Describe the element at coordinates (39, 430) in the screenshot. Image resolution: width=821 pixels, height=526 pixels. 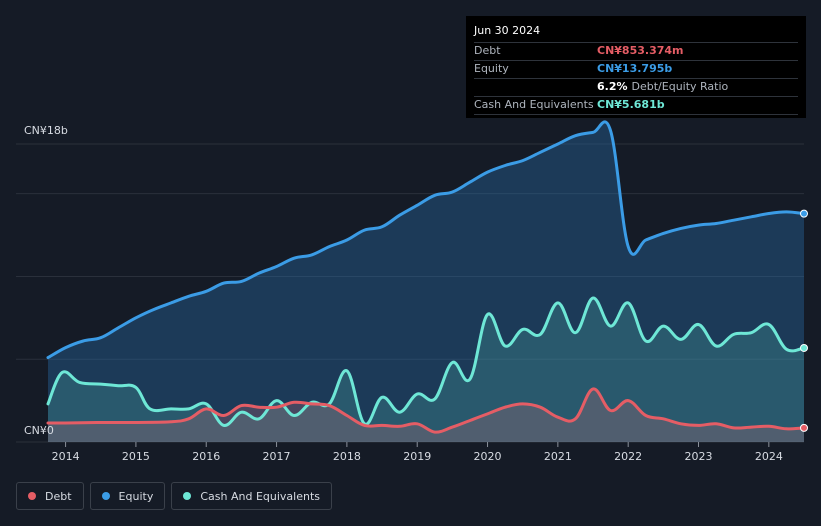
I see `y-tick-label: CN¥0` at that location.